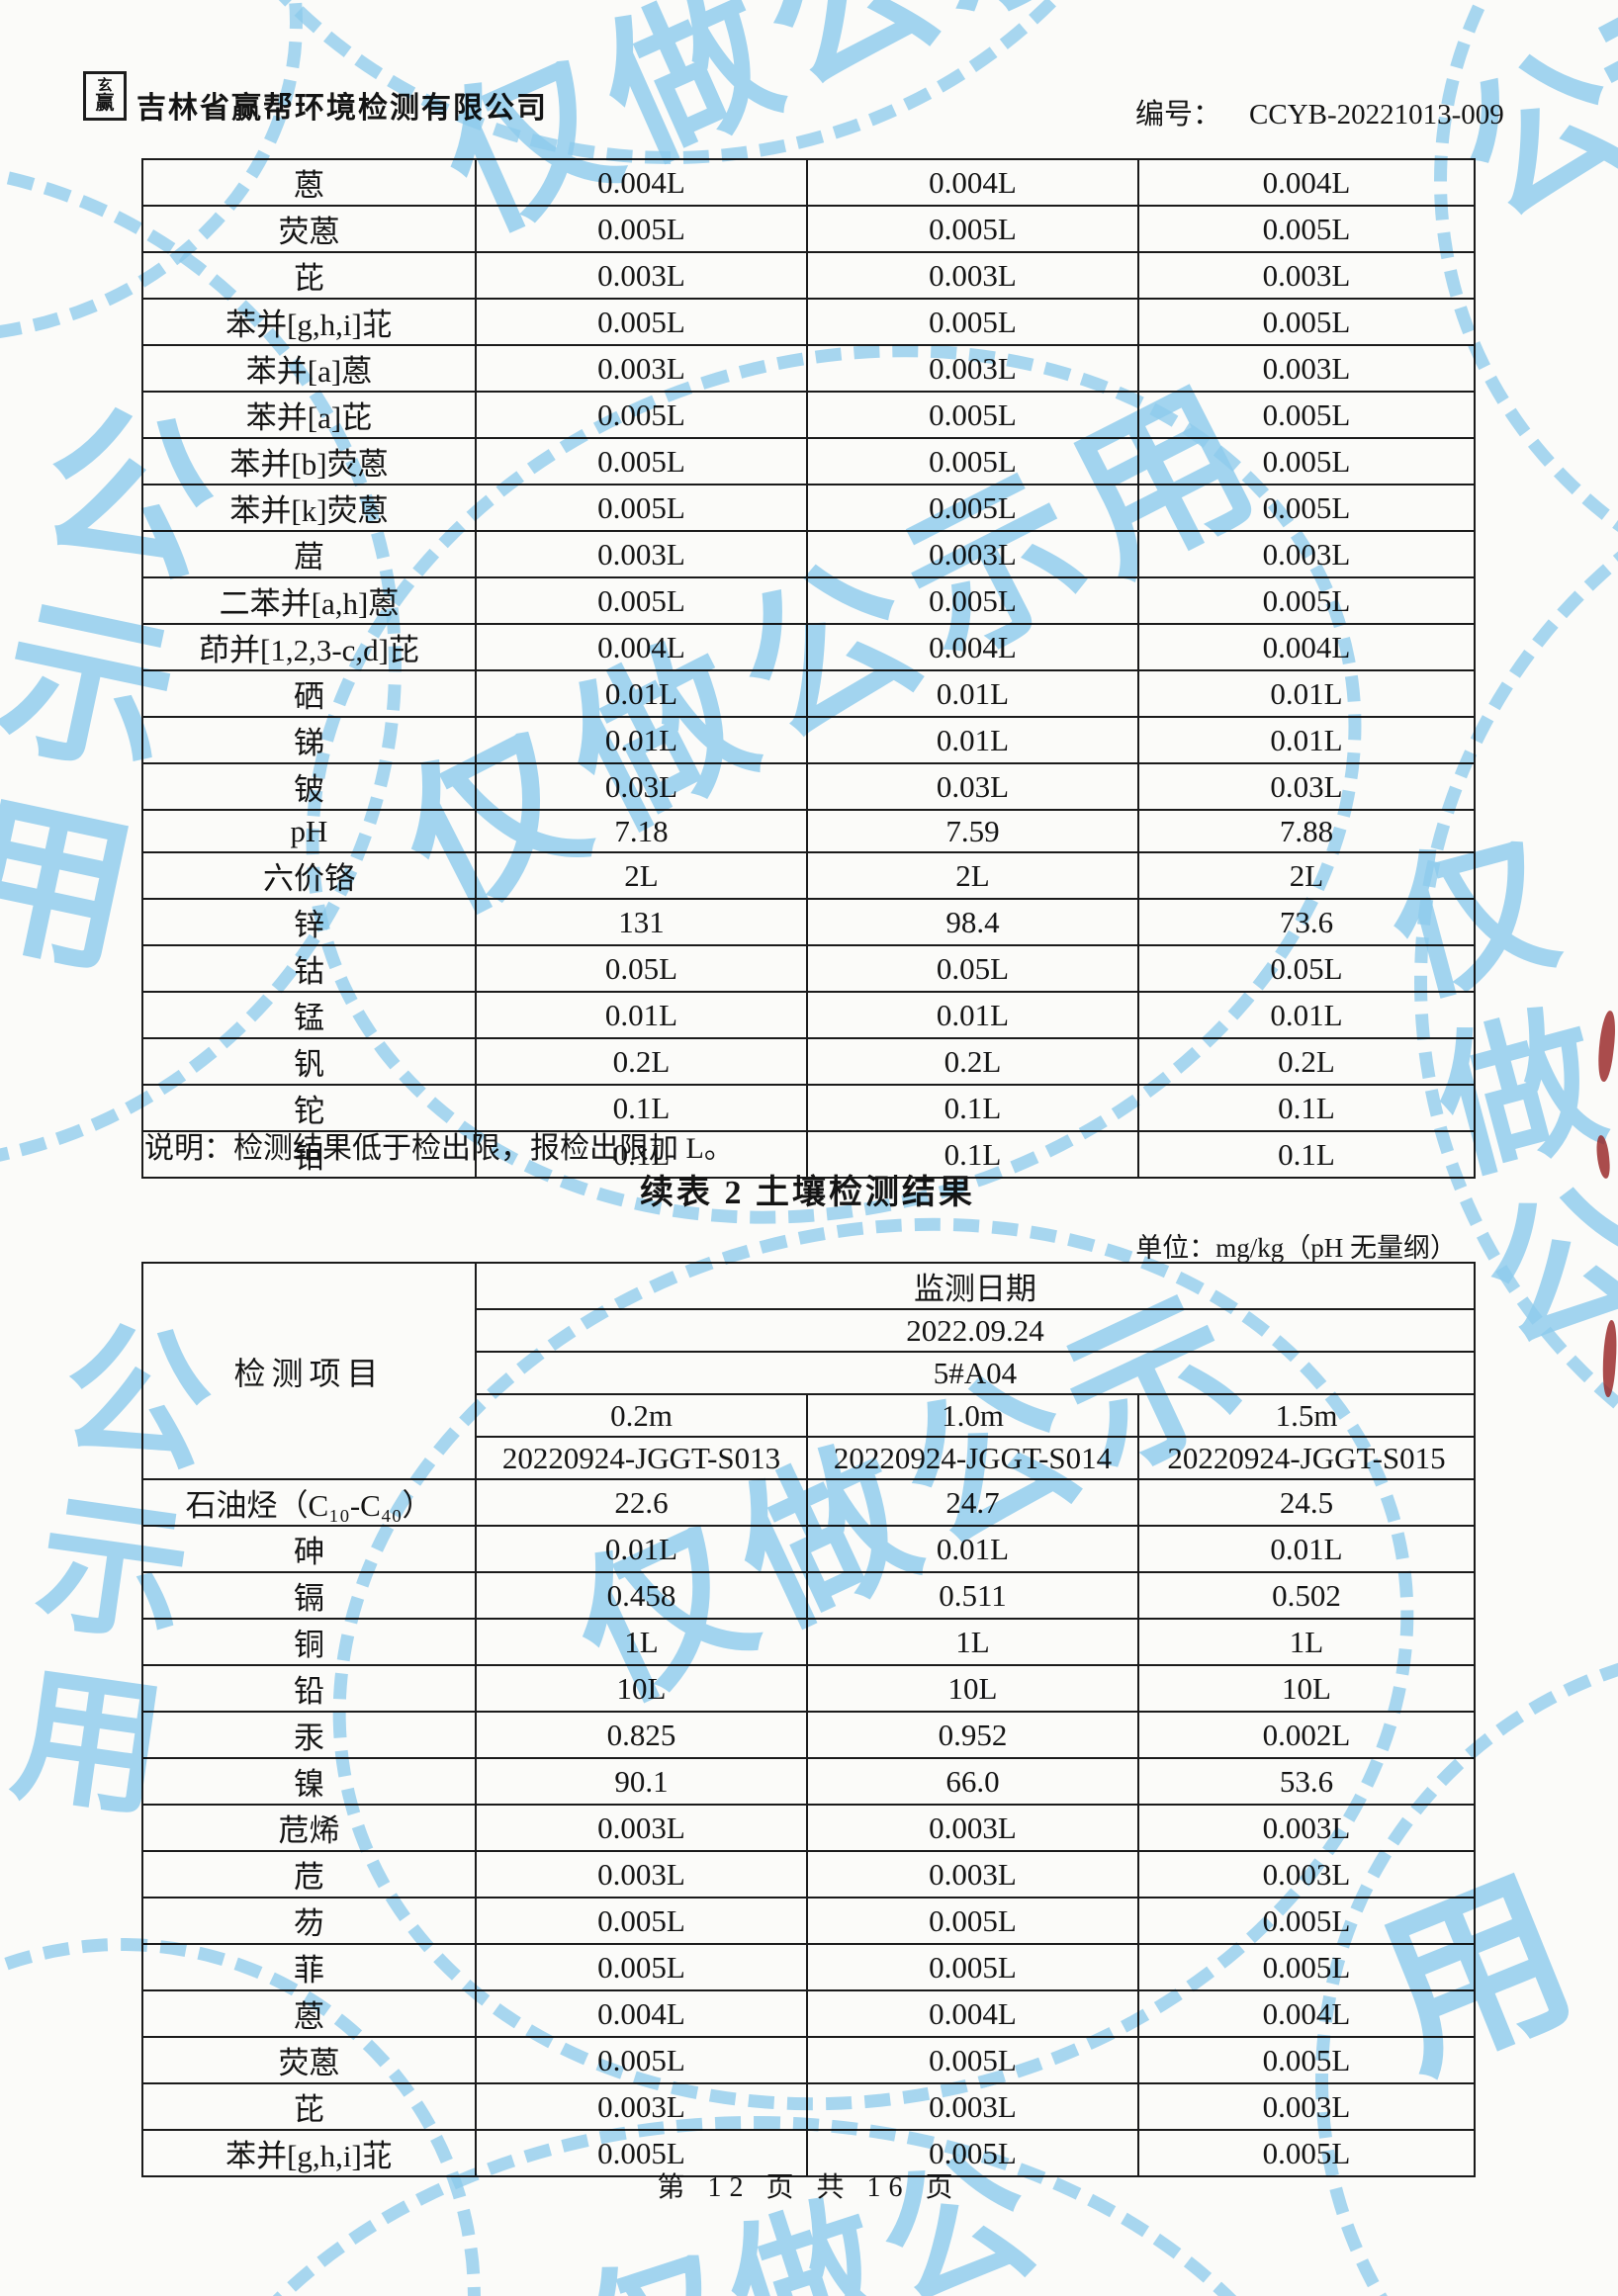 Image resolution: width=1618 pixels, height=2296 pixels. I want to click on table-row: 砷 0.01L 0.01L 0.01L, so click(808, 1549).